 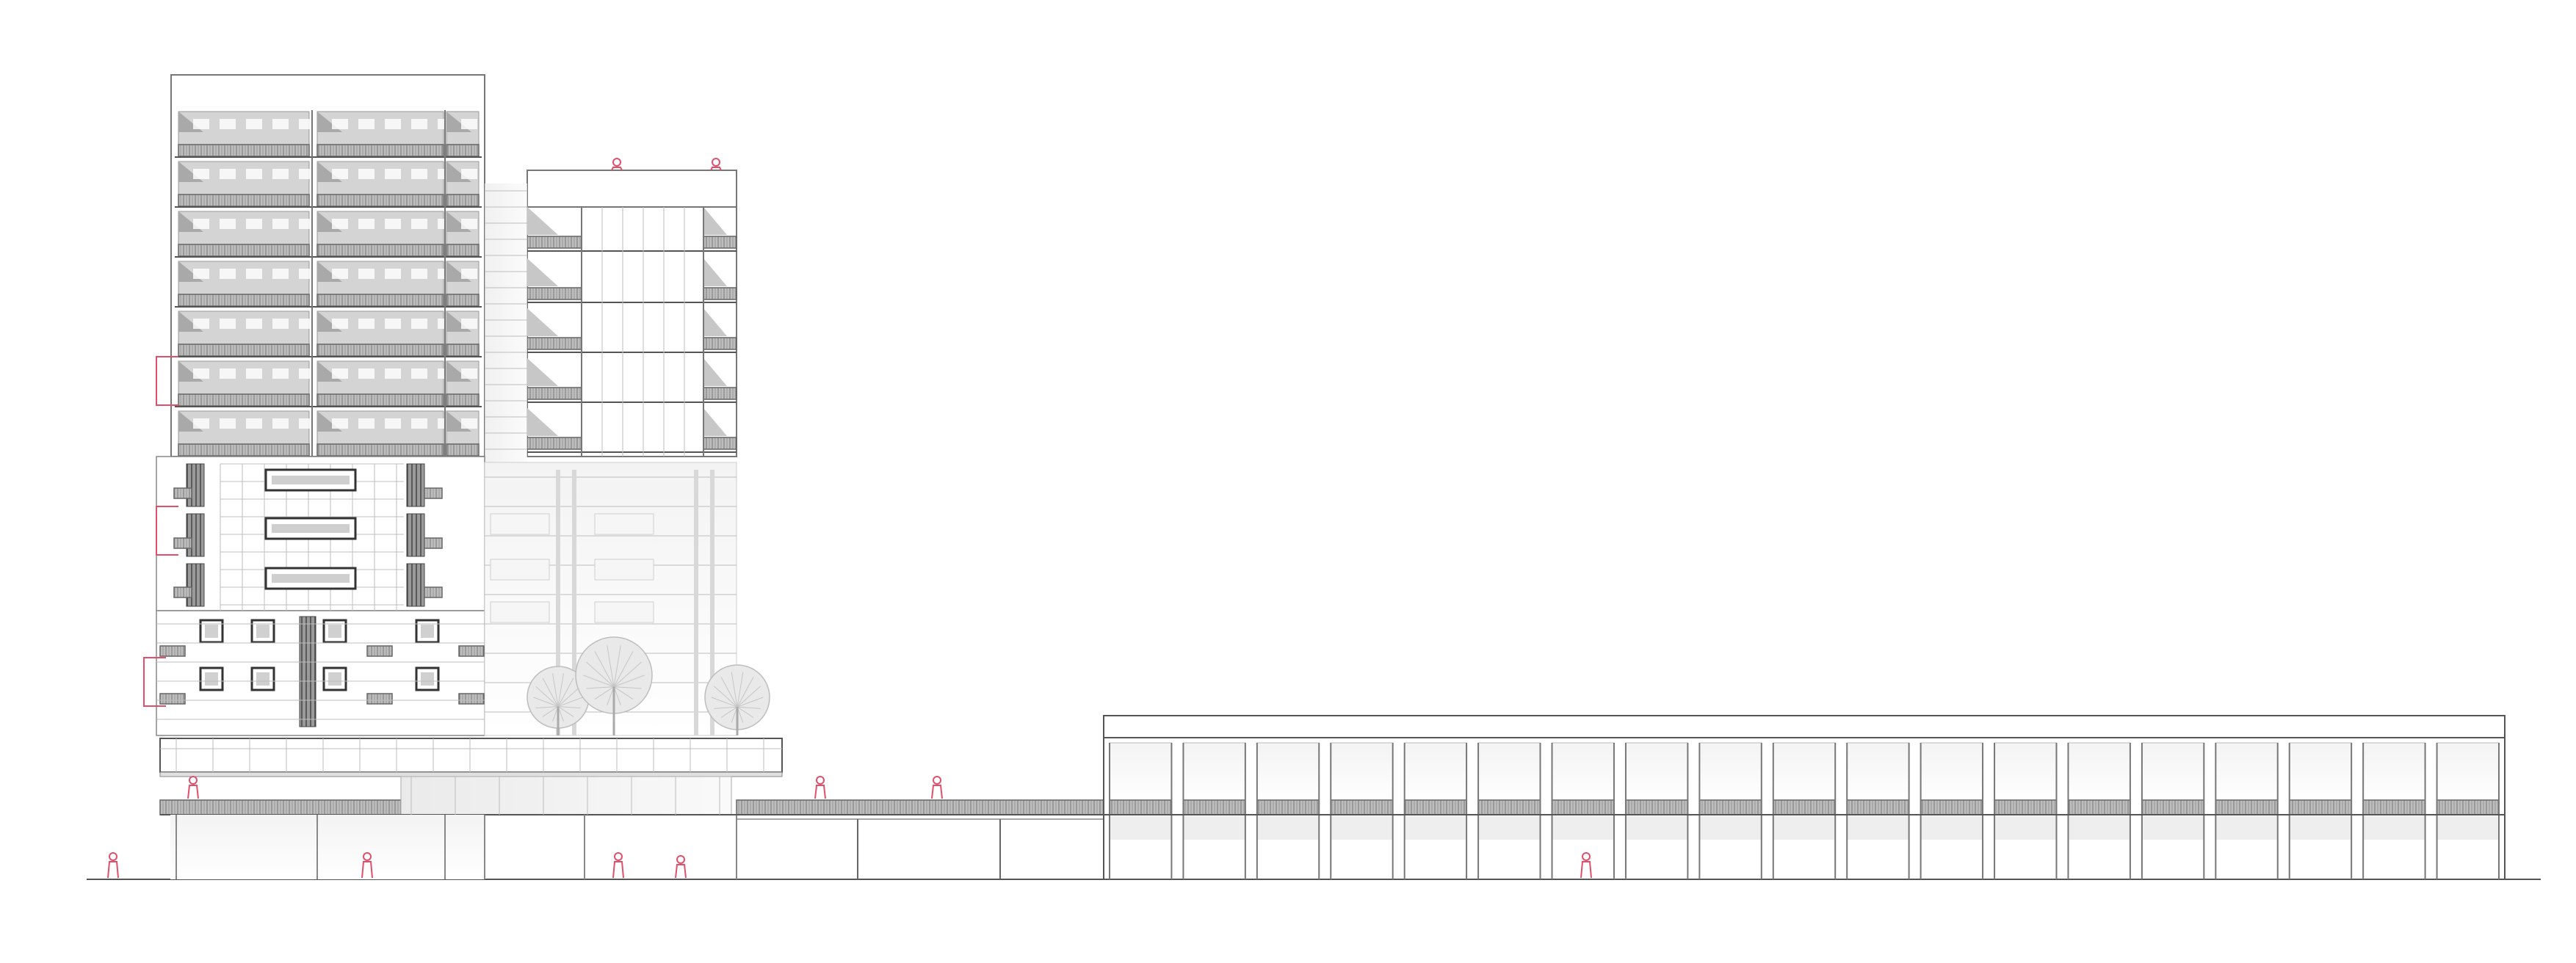 What do you see at coordinates (471, 809) in the screenshot?
I see `canopy-plinth` at bounding box center [471, 809].